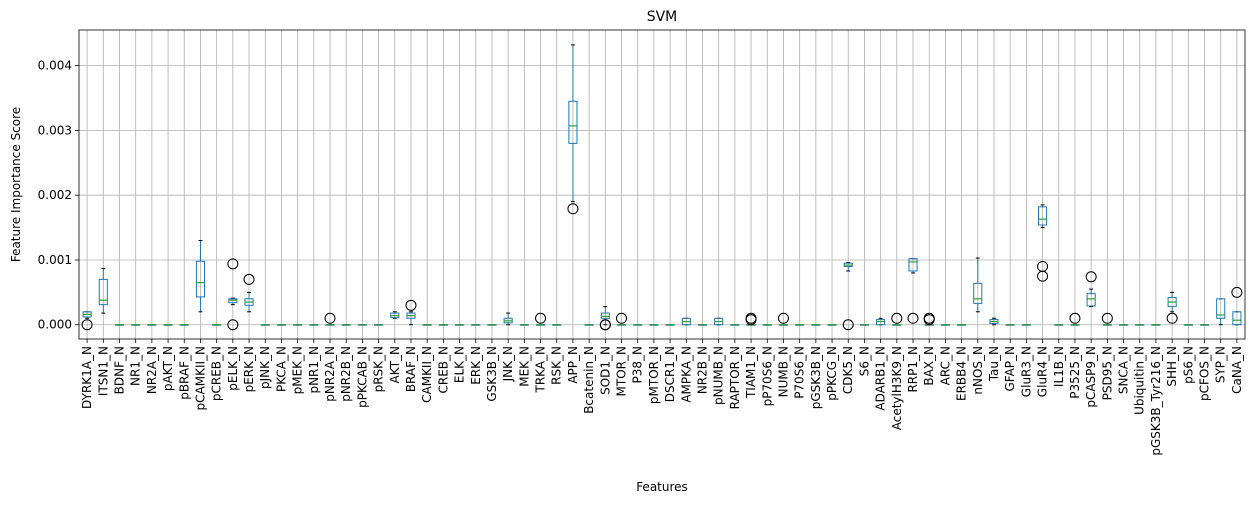  What do you see at coordinates (346, 325) in the screenshot?
I see `box-pNR2B_N` at bounding box center [346, 325].